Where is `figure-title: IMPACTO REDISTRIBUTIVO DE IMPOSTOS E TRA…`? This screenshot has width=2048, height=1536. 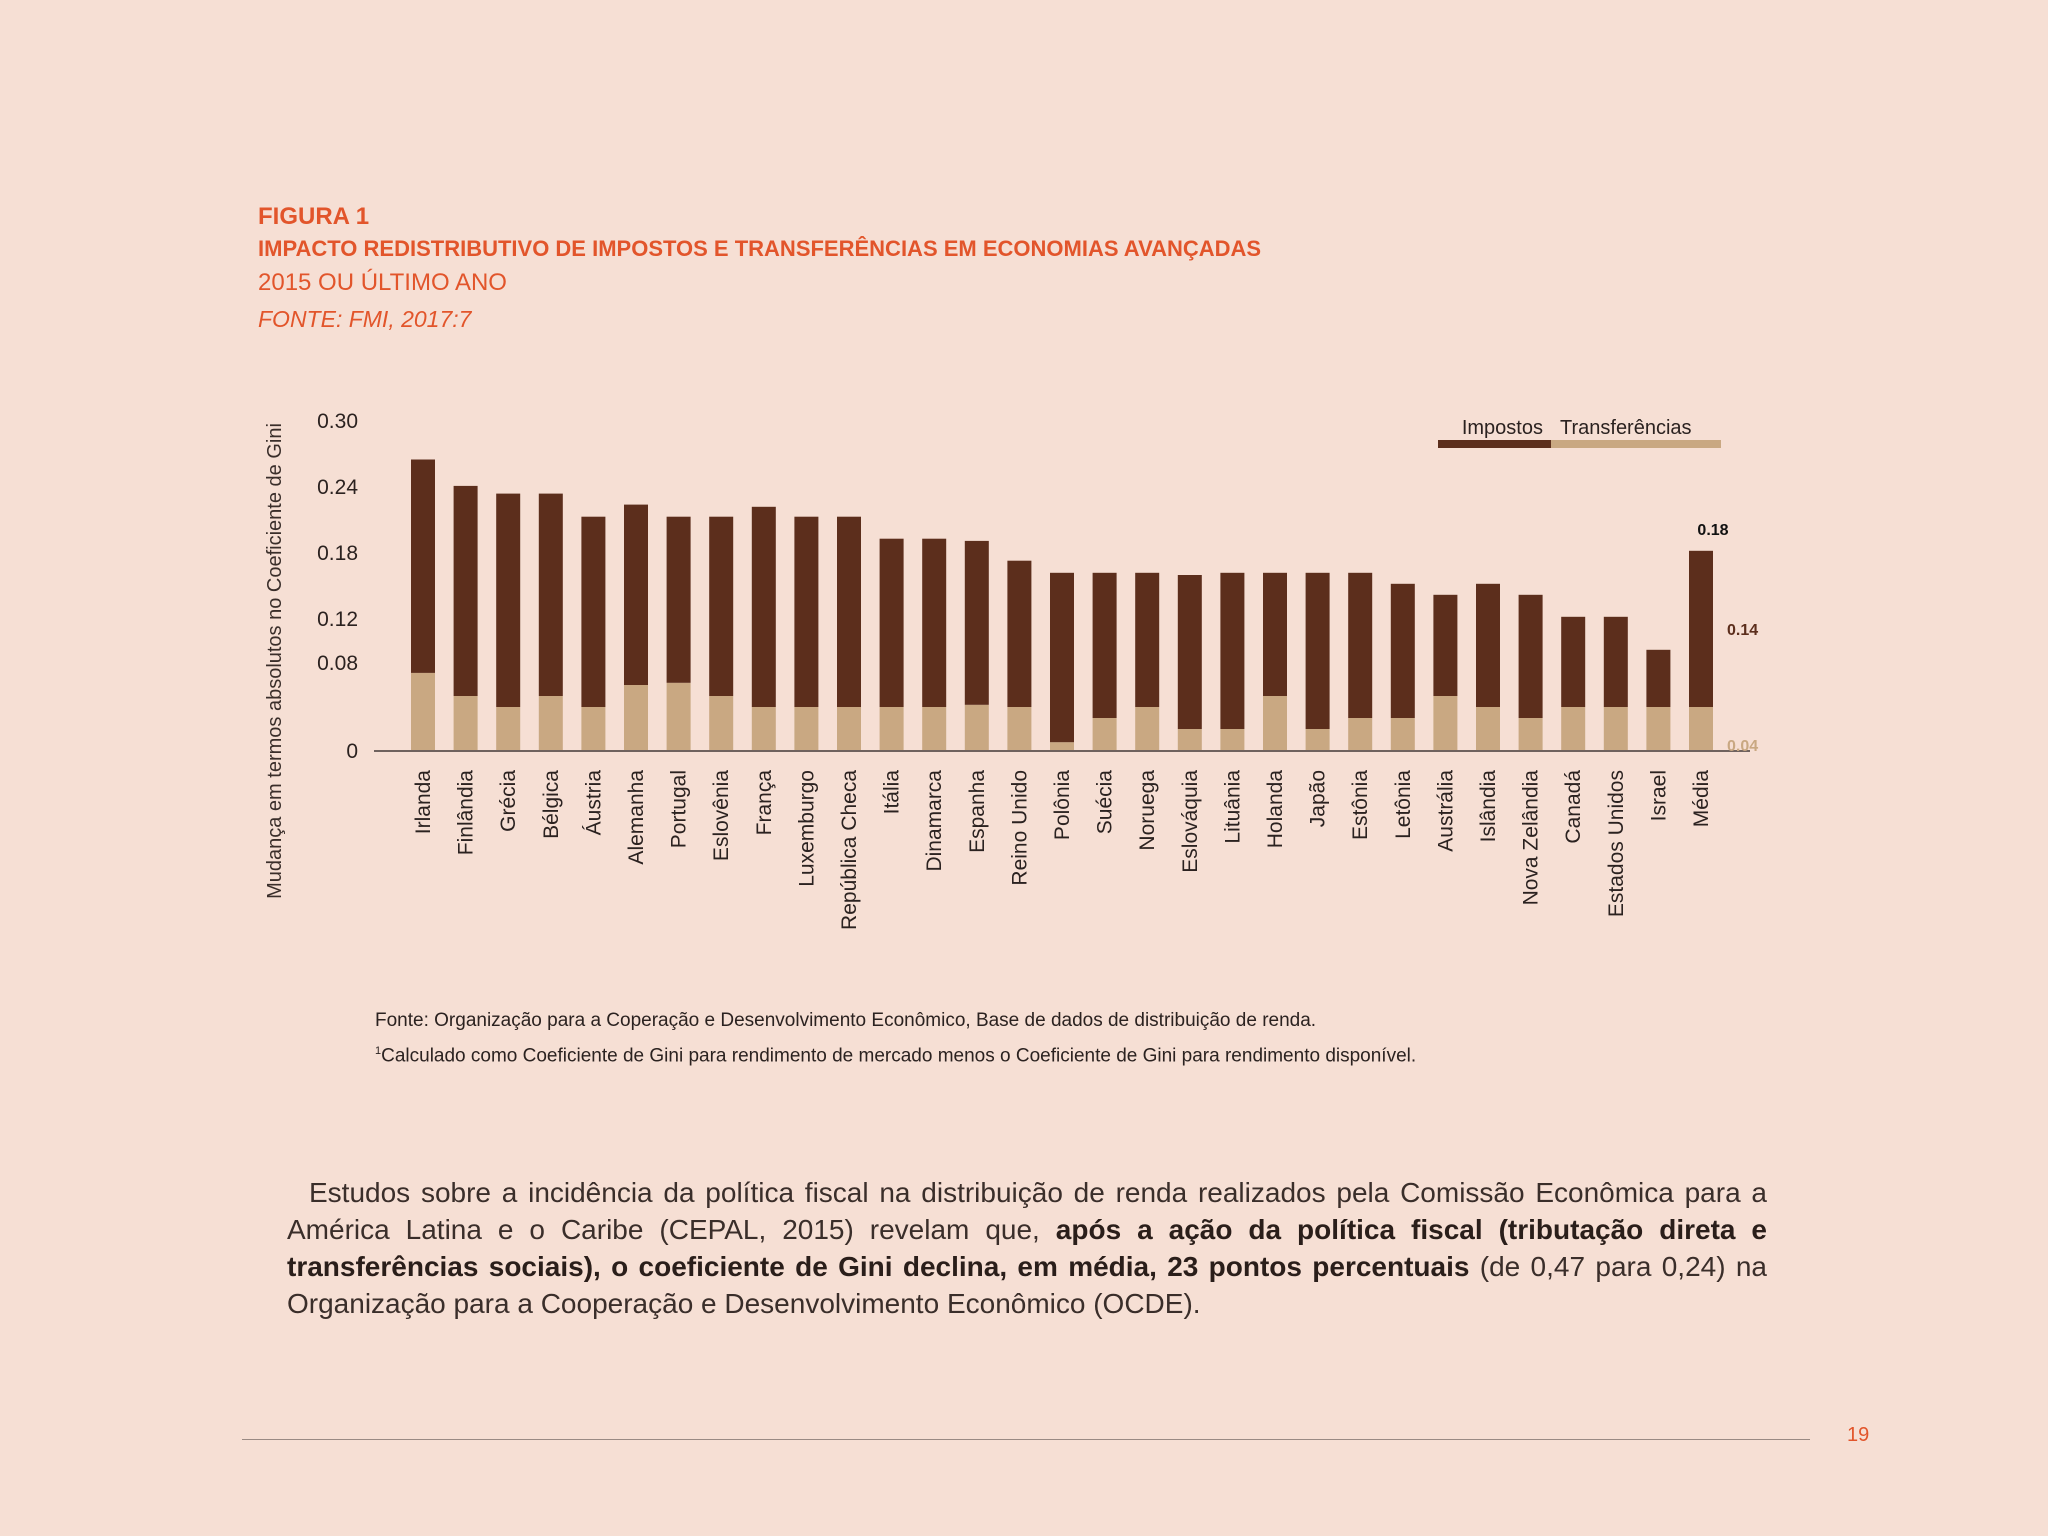
figure-title: IMPACTO REDISTRIBUTIVO DE IMPOSTOS E TRA… is located at coordinates (760, 248).